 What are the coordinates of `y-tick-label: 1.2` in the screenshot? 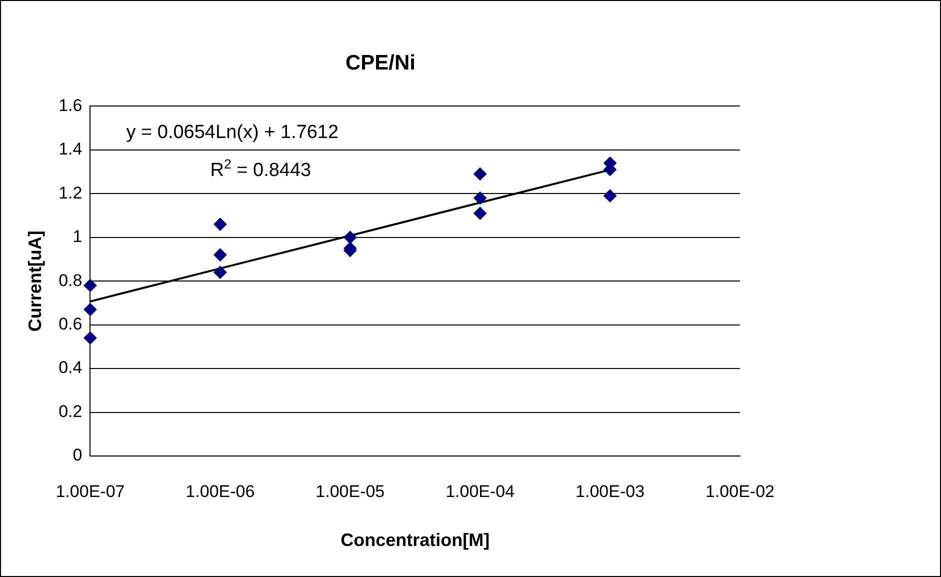 It's located at (70, 192).